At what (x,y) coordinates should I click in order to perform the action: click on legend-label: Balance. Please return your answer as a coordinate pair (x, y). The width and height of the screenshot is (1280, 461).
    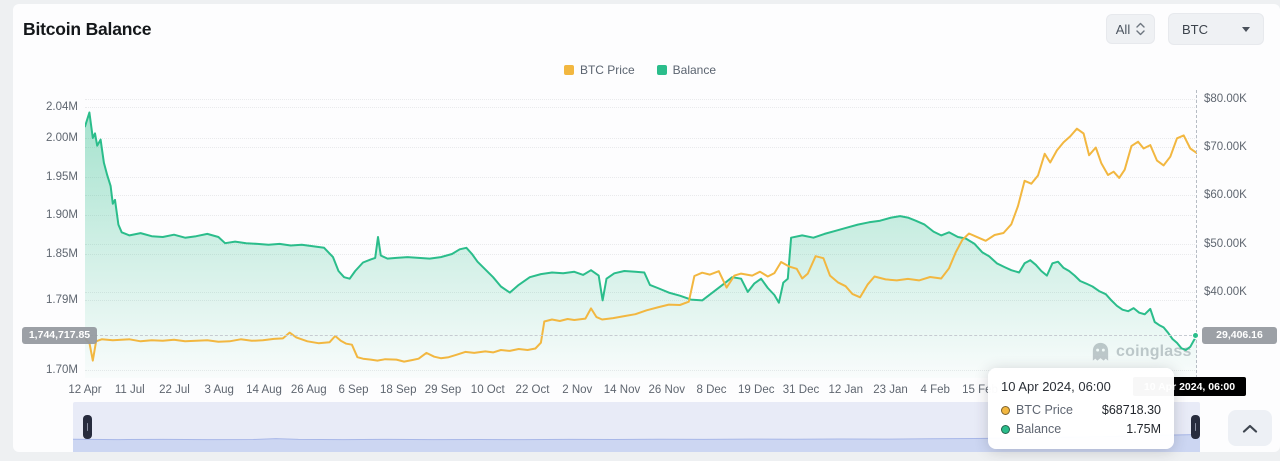
    Looking at the image, I should click on (694, 70).